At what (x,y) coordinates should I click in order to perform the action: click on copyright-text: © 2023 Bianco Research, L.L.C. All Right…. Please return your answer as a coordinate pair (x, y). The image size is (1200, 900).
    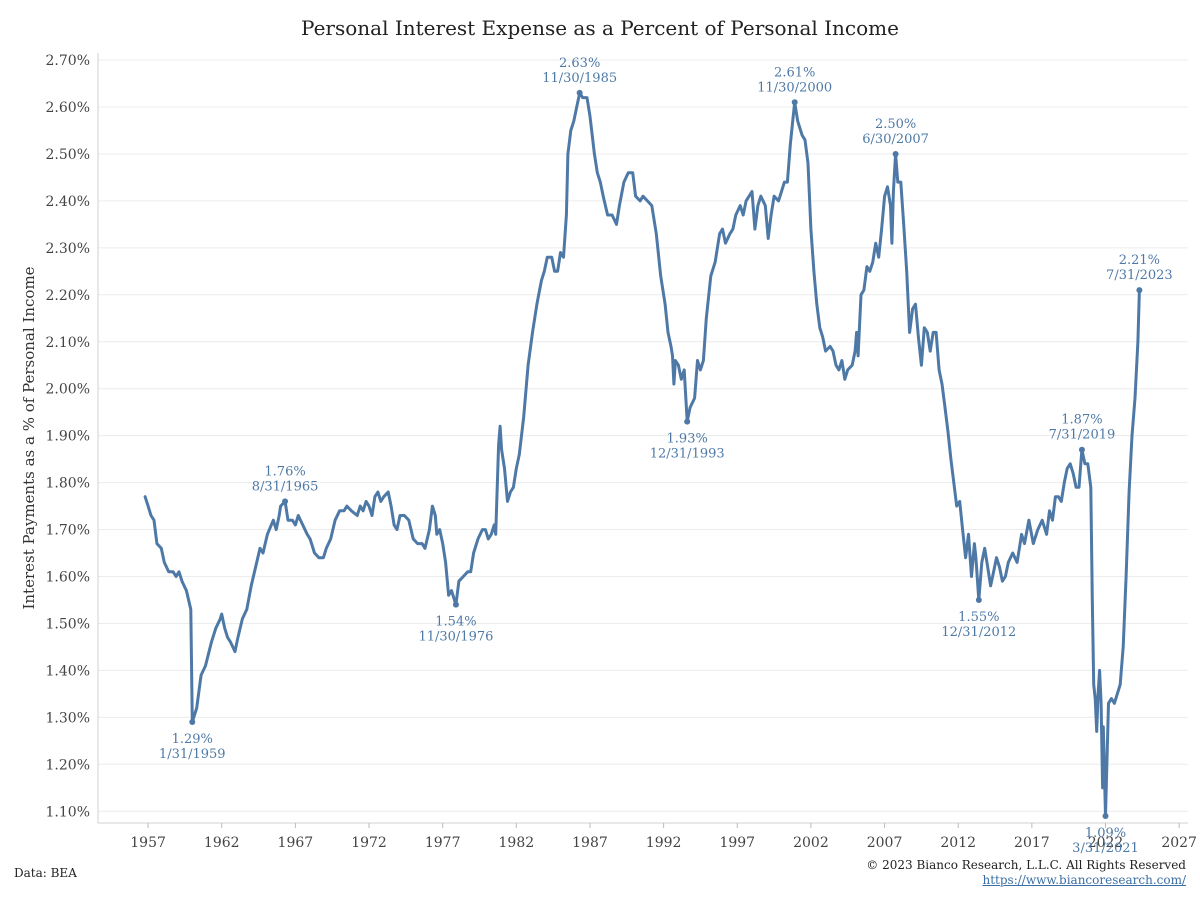
    Looking at the image, I should click on (1026, 865).